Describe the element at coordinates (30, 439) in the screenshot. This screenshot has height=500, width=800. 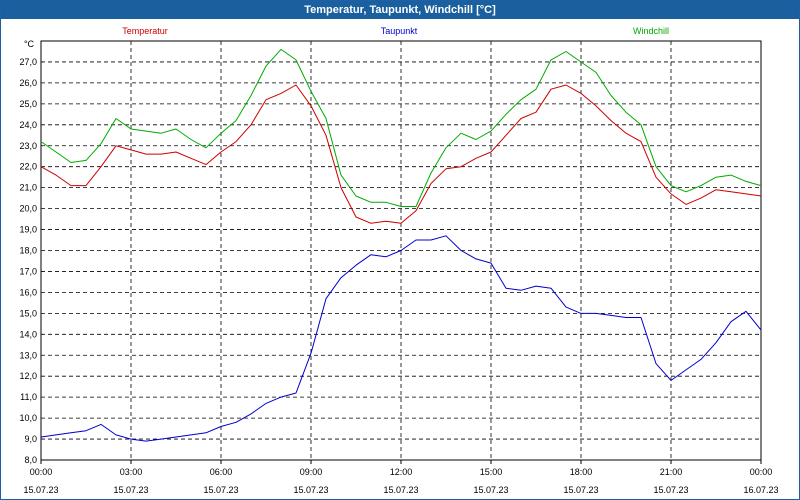
I see `y-tick-label: 9,0` at that location.